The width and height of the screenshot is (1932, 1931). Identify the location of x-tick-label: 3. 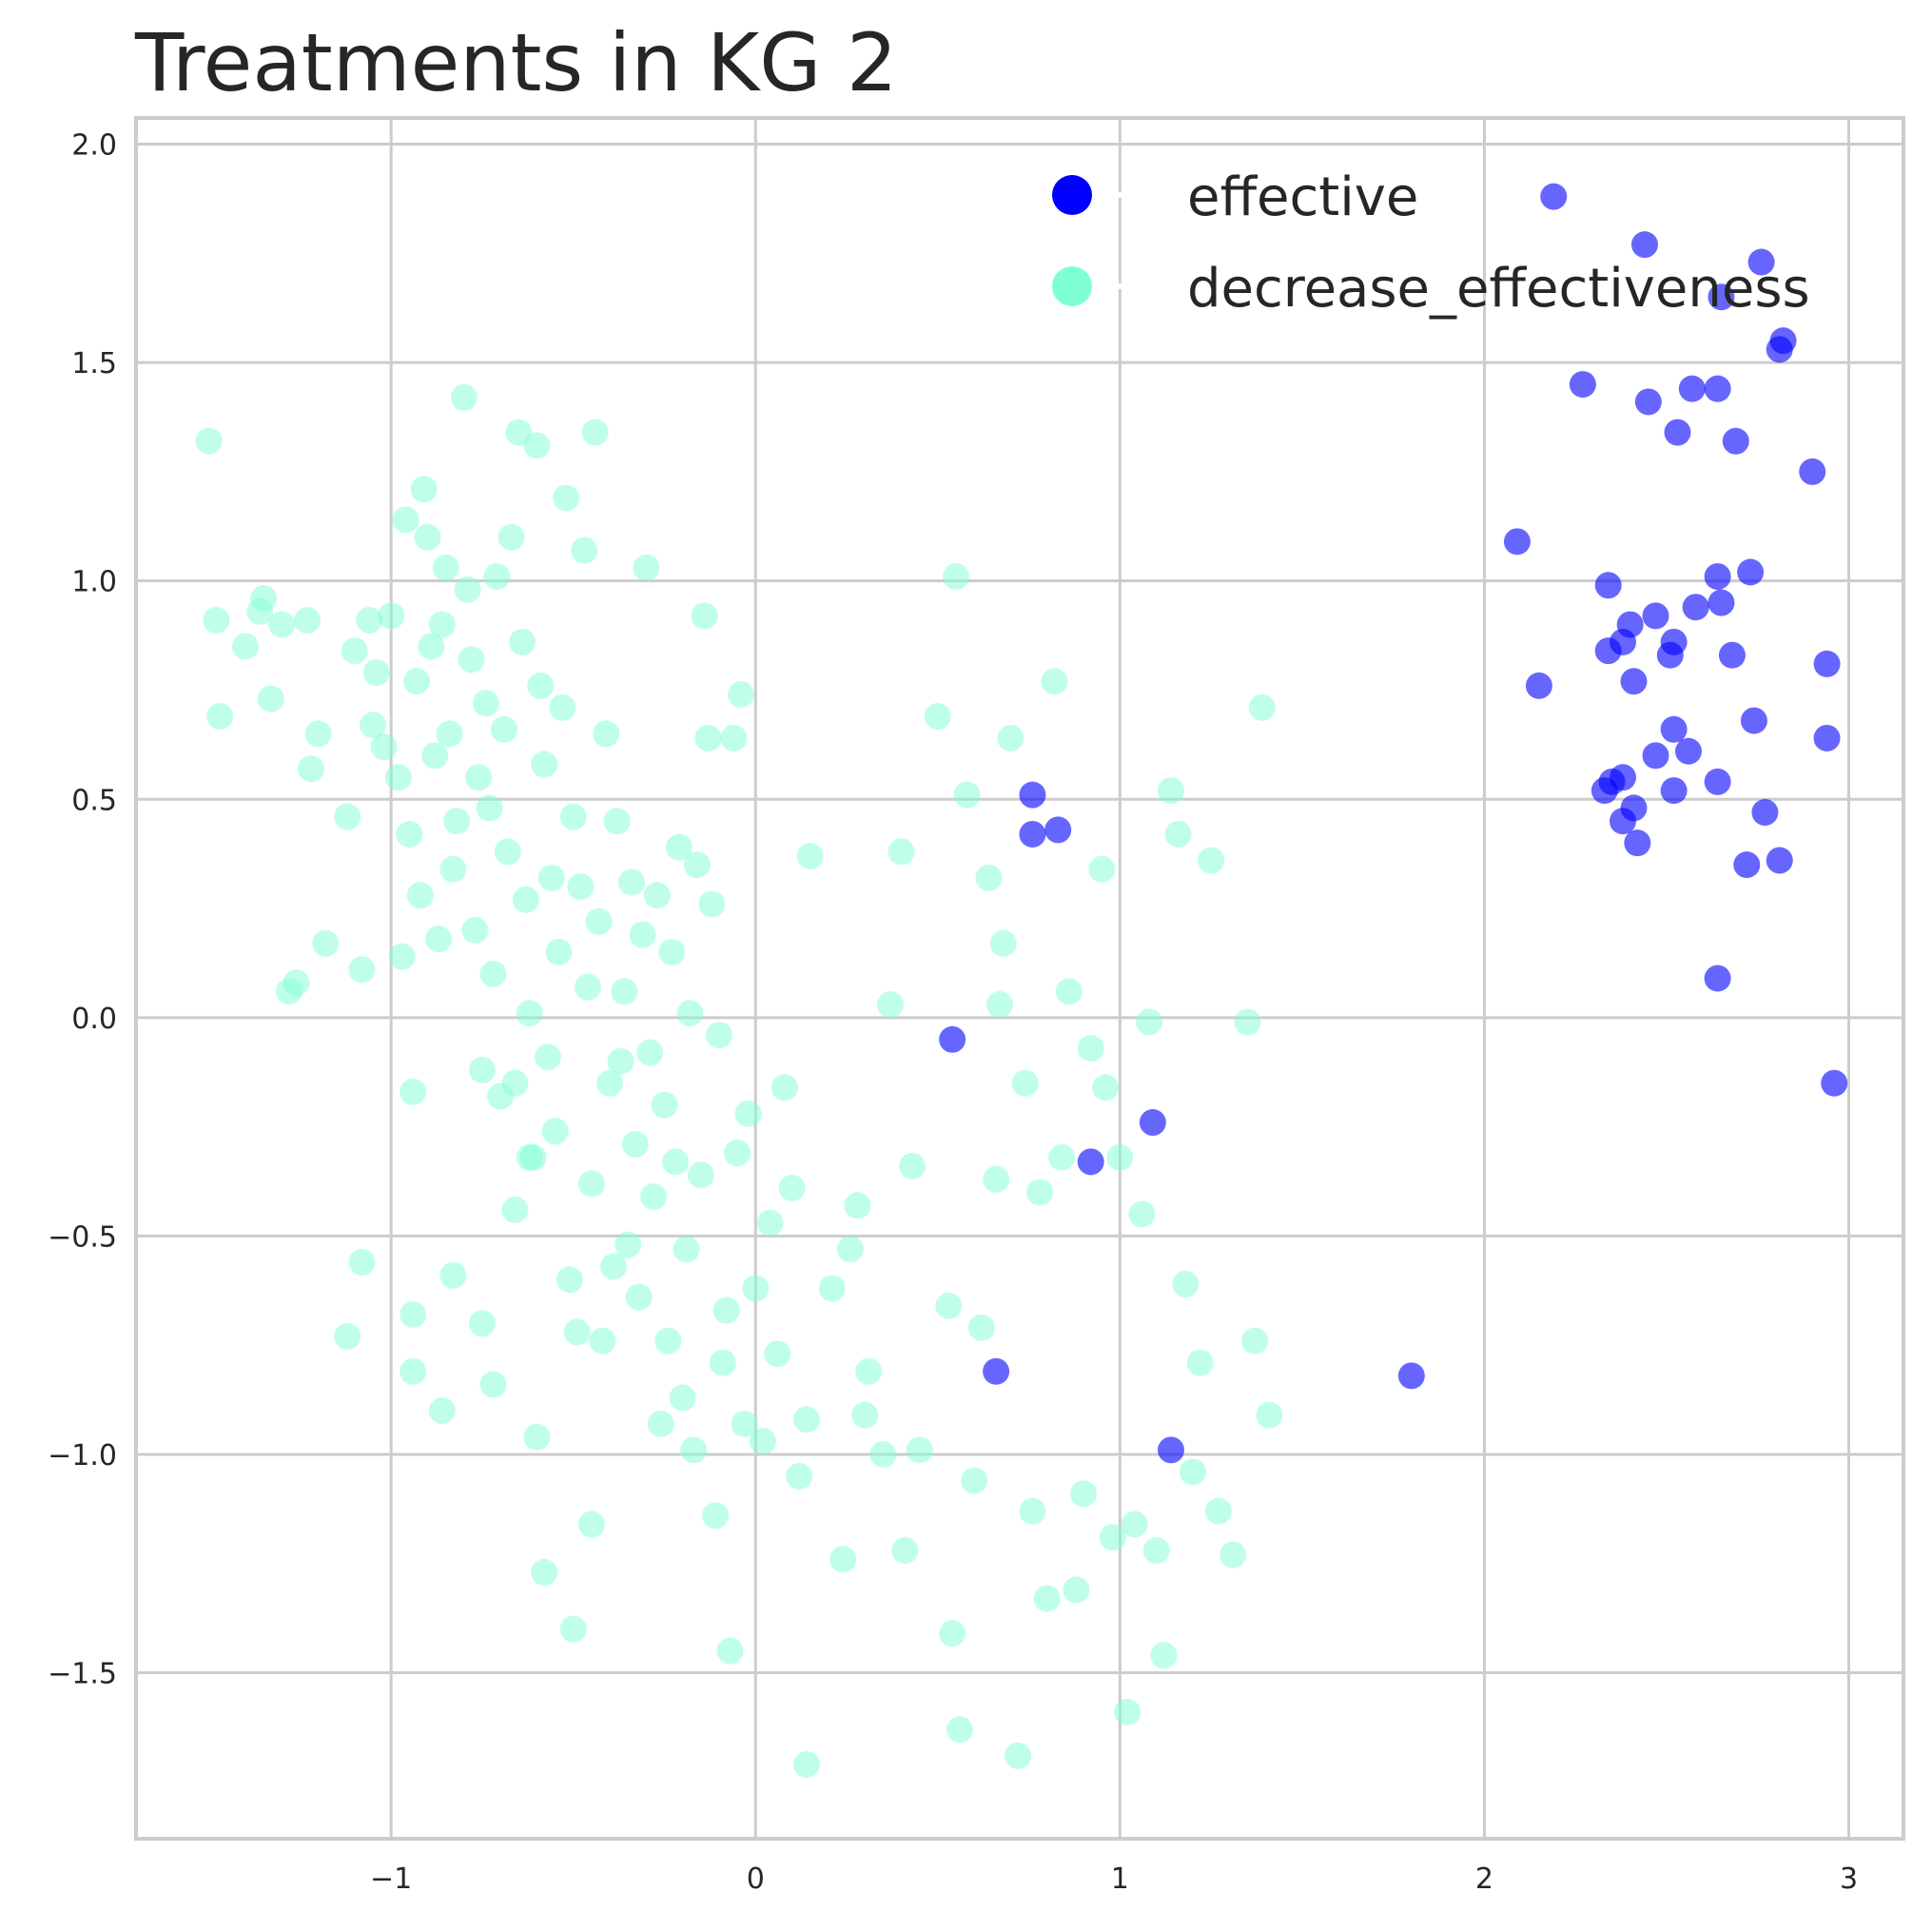
(1849, 1879).